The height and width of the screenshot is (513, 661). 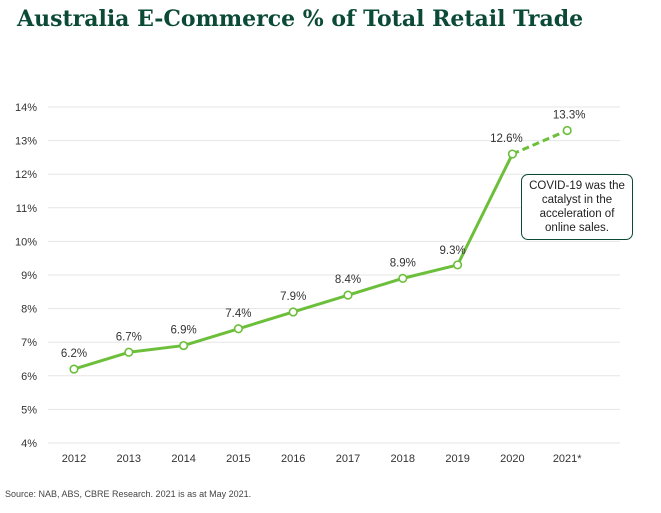 I want to click on x-tick-label: 2020, so click(x=512, y=459).